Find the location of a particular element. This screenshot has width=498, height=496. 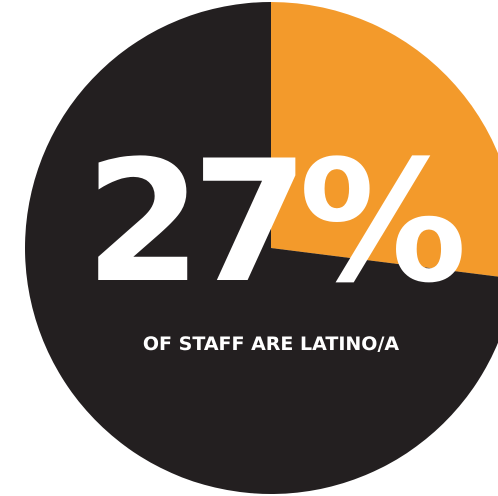

caption-text: OF STAFF ARE LATINO/A is located at coordinates (271, 344).